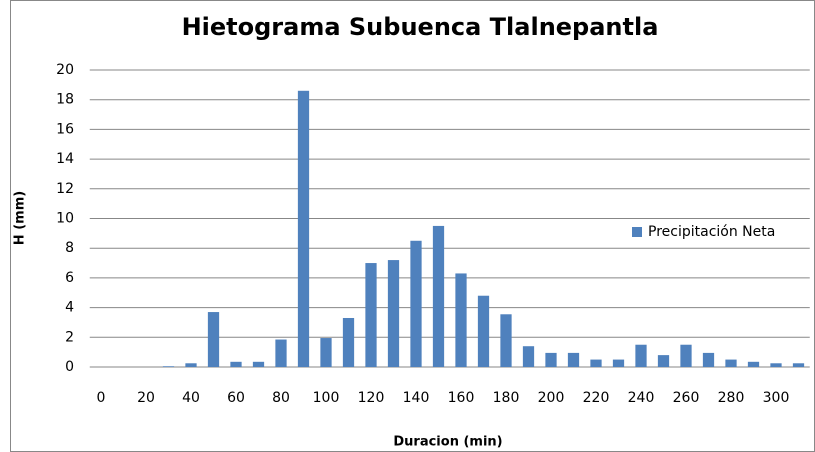  I want to click on y-tick-label: 14, so click(65, 159).